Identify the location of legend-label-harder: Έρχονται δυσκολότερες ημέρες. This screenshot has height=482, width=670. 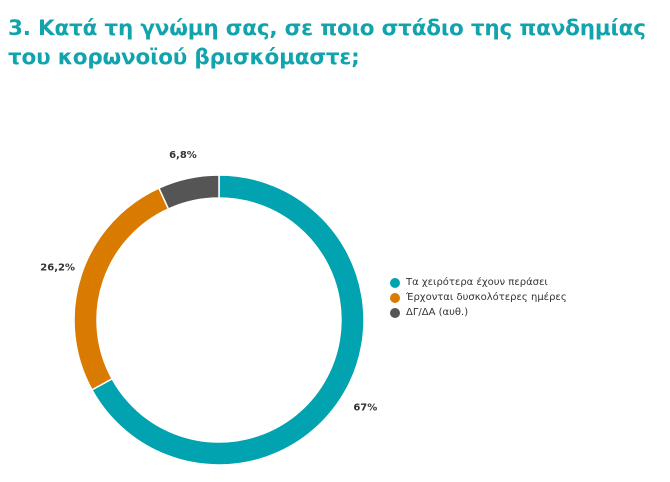
(486, 297).